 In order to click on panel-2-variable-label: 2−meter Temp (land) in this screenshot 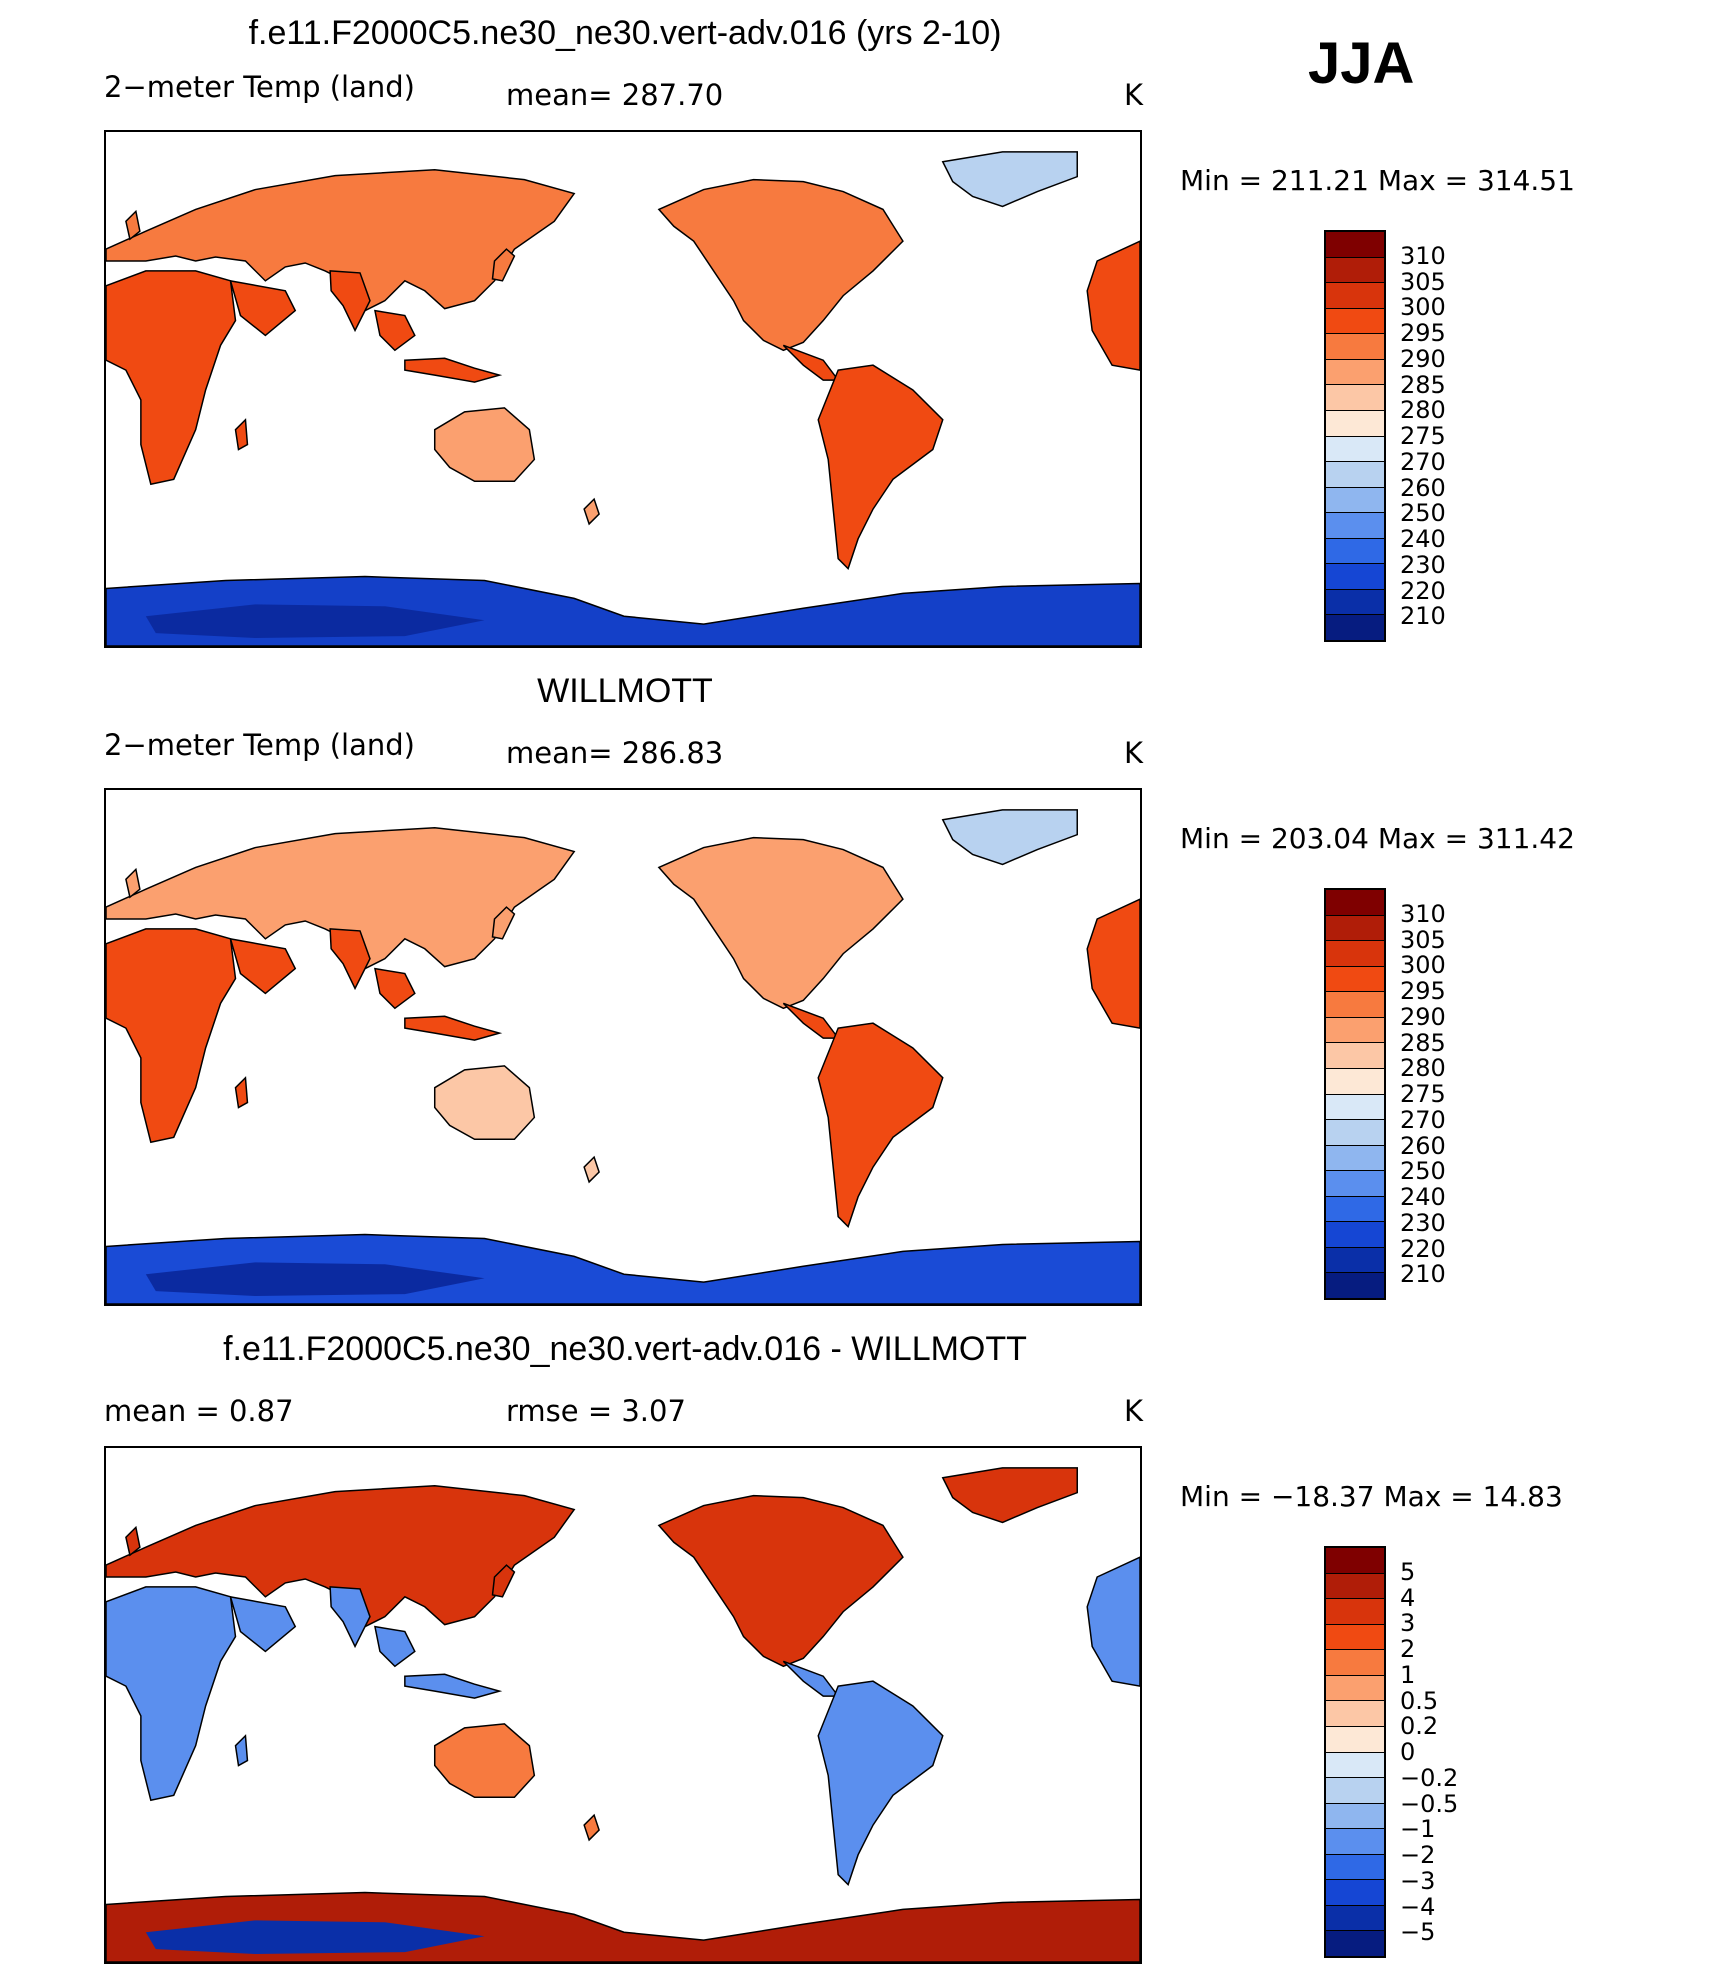, I will do `click(259, 745)`.